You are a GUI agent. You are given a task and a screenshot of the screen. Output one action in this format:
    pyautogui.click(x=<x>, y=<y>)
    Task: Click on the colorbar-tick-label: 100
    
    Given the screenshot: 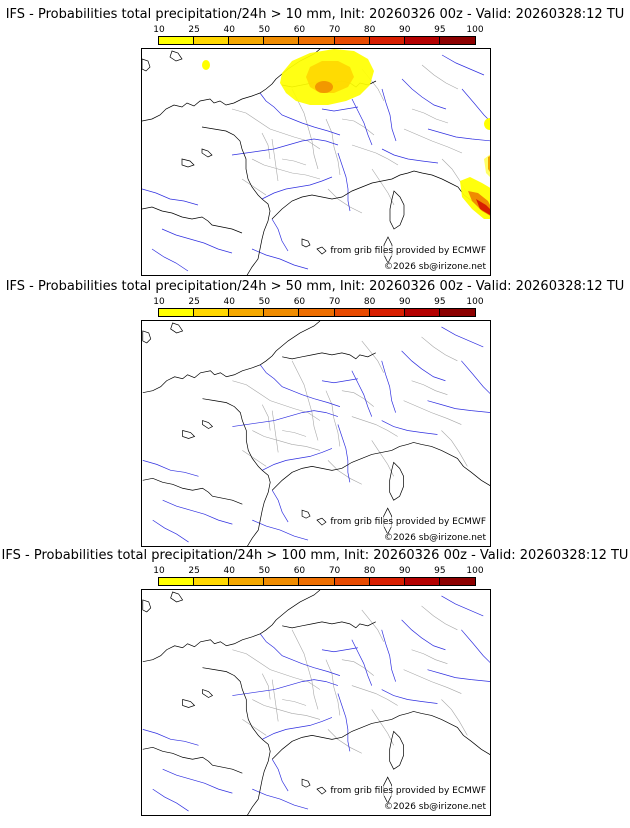 What is the action you would take?
    pyautogui.click(x=475, y=571)
    